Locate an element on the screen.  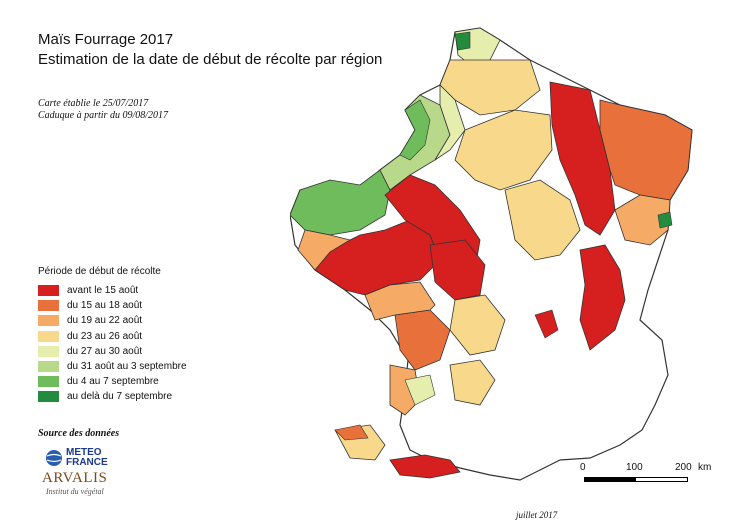
scale-tick-100: 100 is located at coordinates (634, 467).